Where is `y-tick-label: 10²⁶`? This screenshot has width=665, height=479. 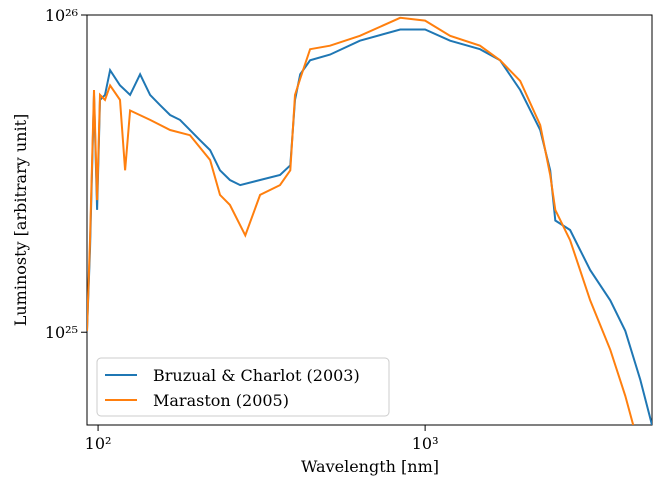 y-tick-label: 10²⁶ is located at coordinates (61, 15).